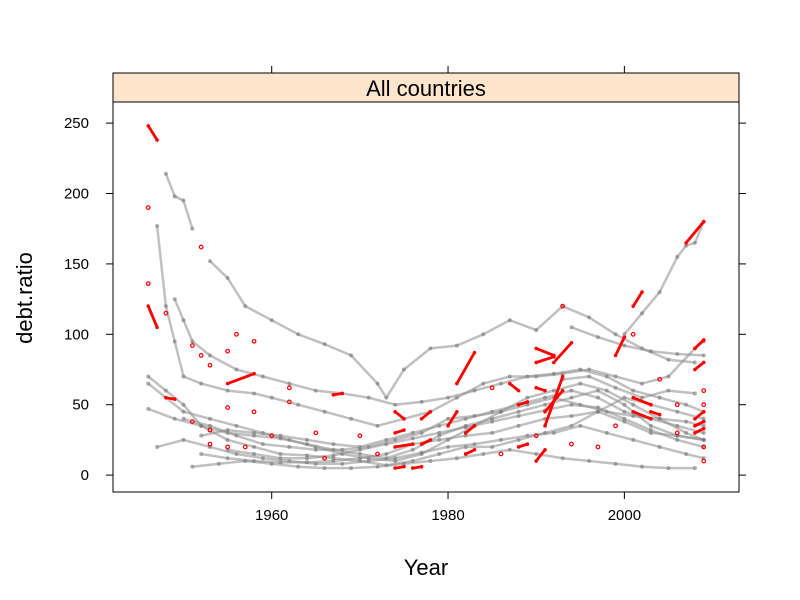 The image size is (800, 600). I want to click on y-axis-title: debt.ratio, so click(24, 298).